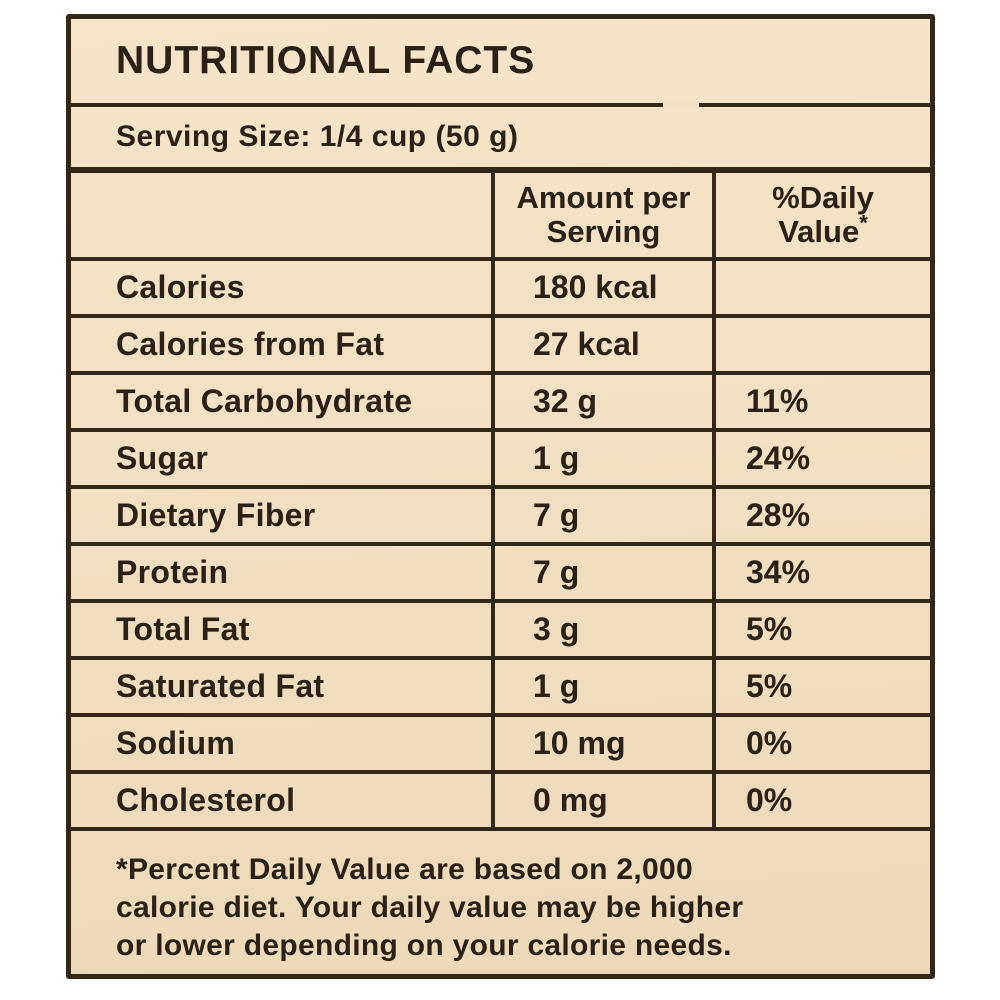 This screenshot has height=1000, width=1000. What do you see at coordinates (603, 743) in the screenshot?
I see `amount-cell: 10 mg` at bounding box center [603, 743].